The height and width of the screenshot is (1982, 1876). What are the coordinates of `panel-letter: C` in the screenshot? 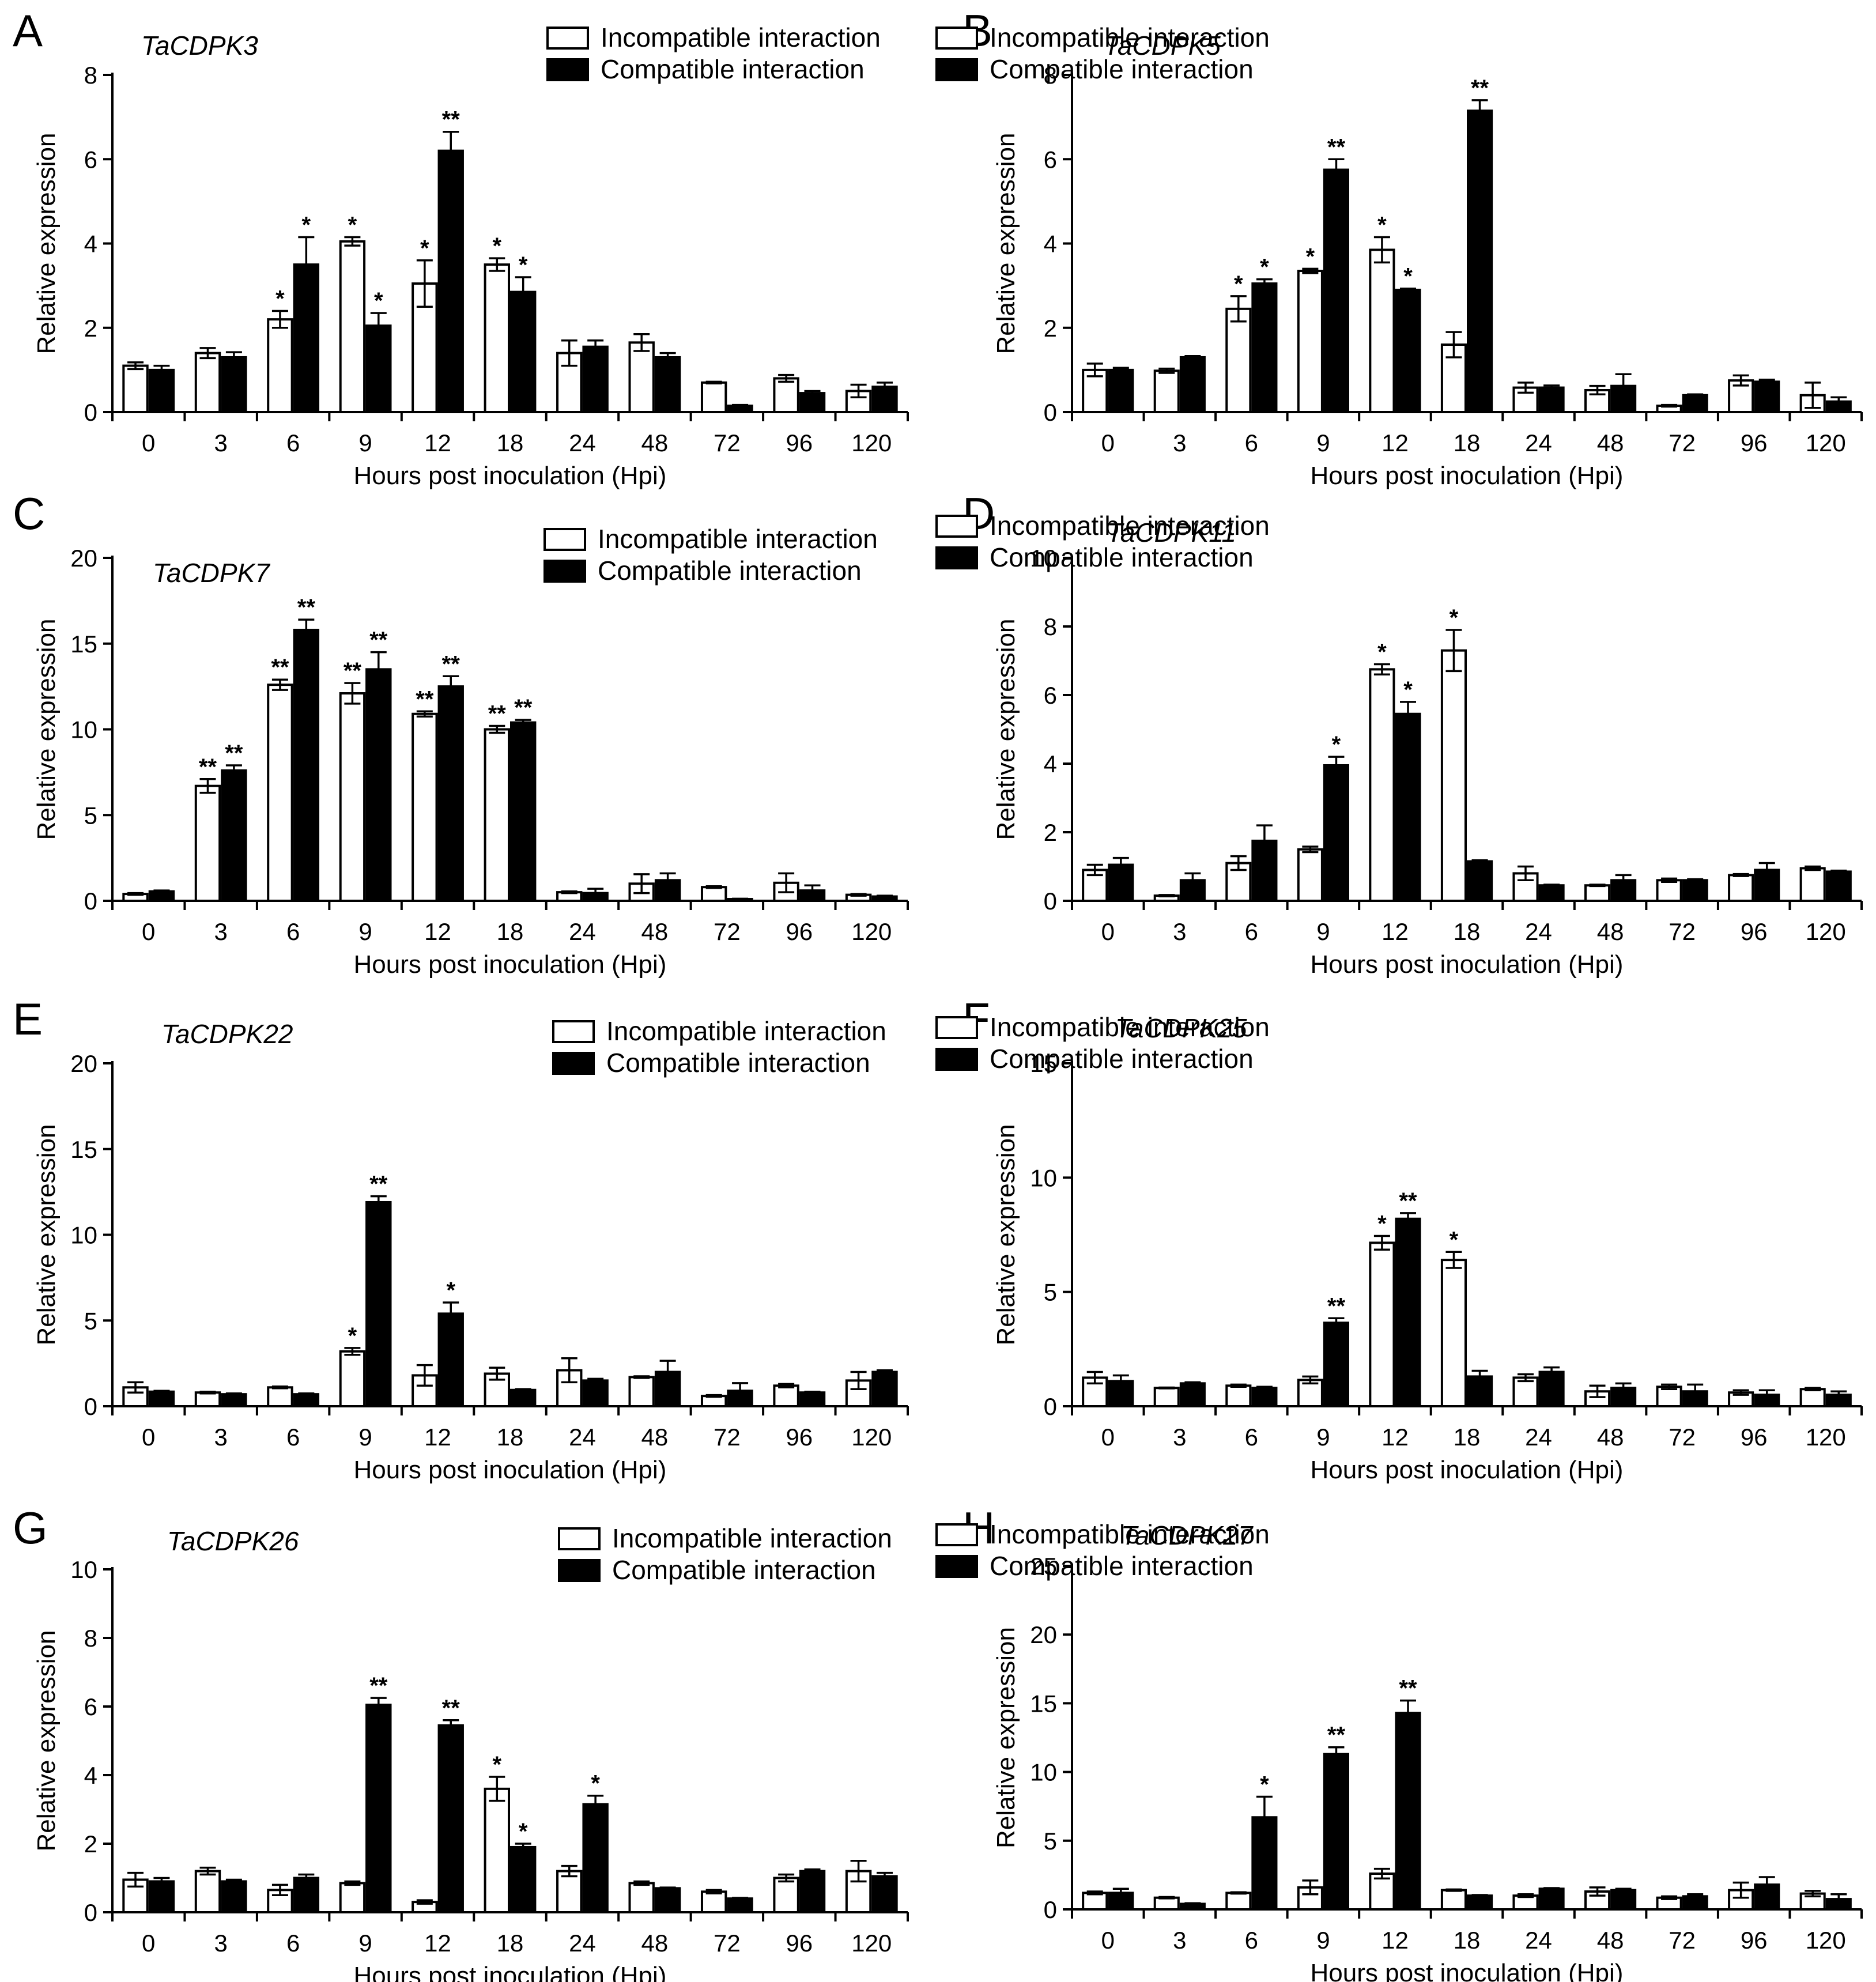 It's located at (29, 513).